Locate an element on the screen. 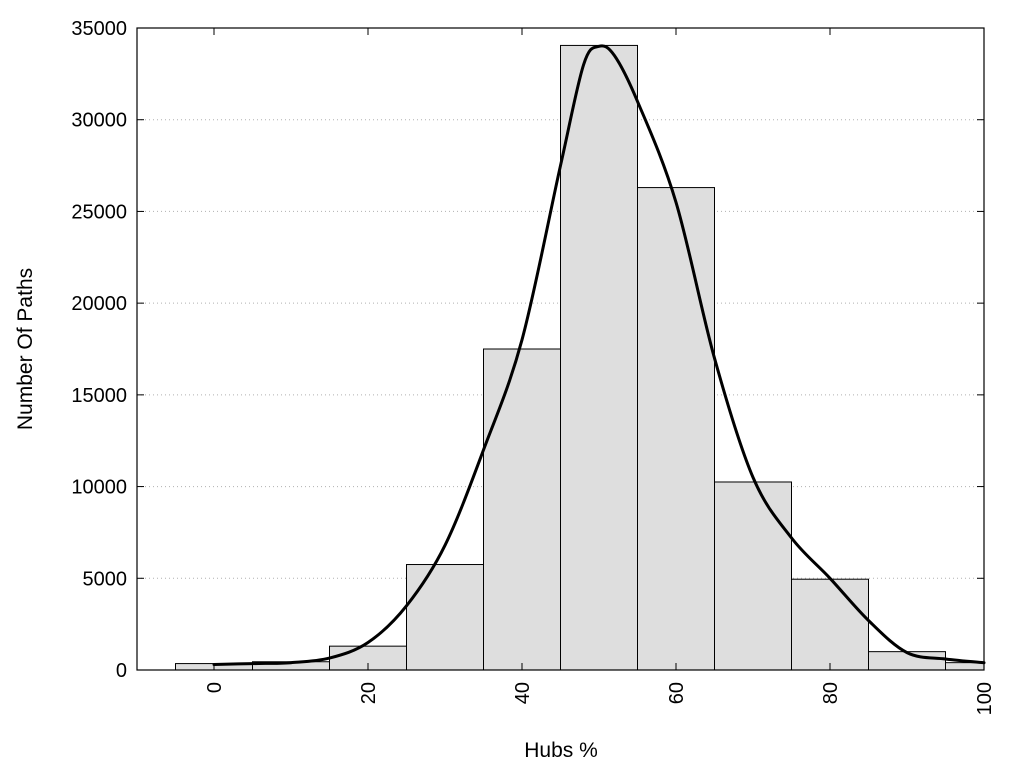  y-tick-label: 30000 is located at coordinates (99, 121).